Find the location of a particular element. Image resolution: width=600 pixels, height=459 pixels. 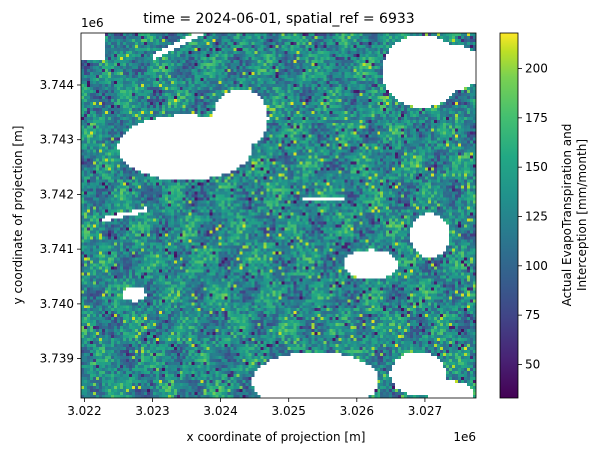

chart-title: time = 2024-06-01, spatial_ref = 6933 is located at coordinates (278, 19).